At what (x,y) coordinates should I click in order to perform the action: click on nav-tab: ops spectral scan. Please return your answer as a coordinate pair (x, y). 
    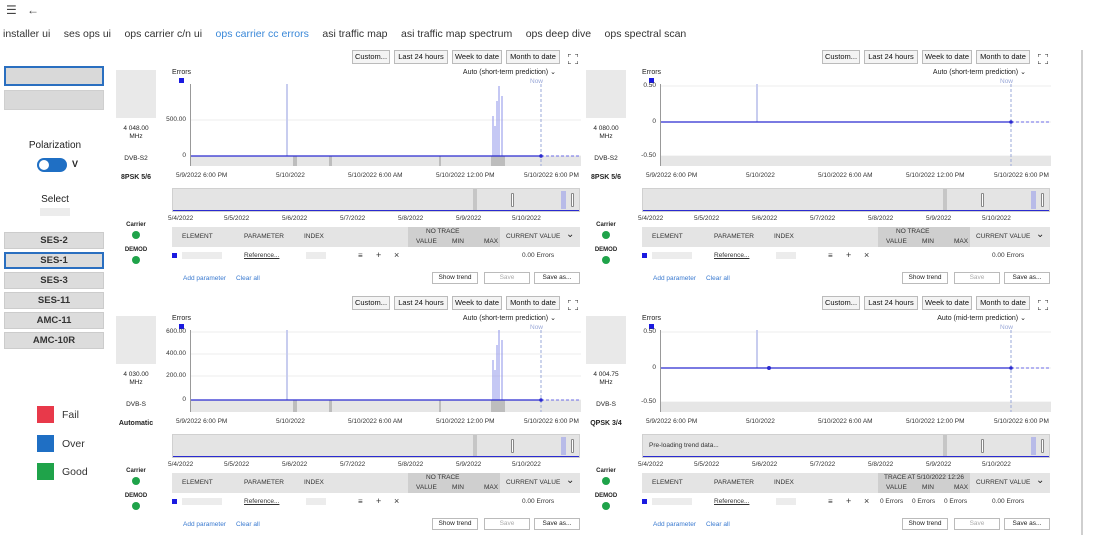
    Looking at the image, I should click on (645, 34).